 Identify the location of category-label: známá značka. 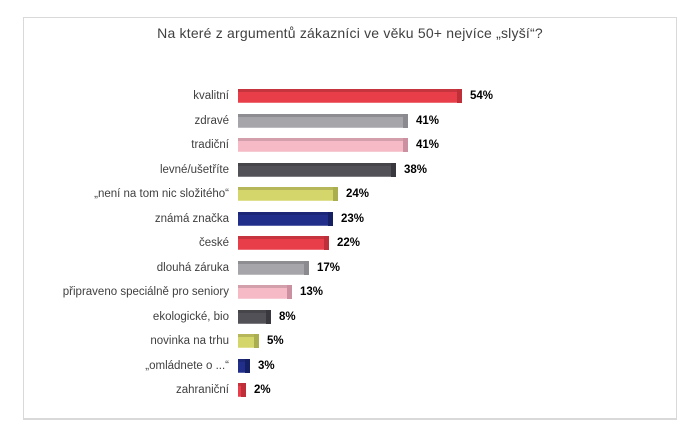
(191, 218).